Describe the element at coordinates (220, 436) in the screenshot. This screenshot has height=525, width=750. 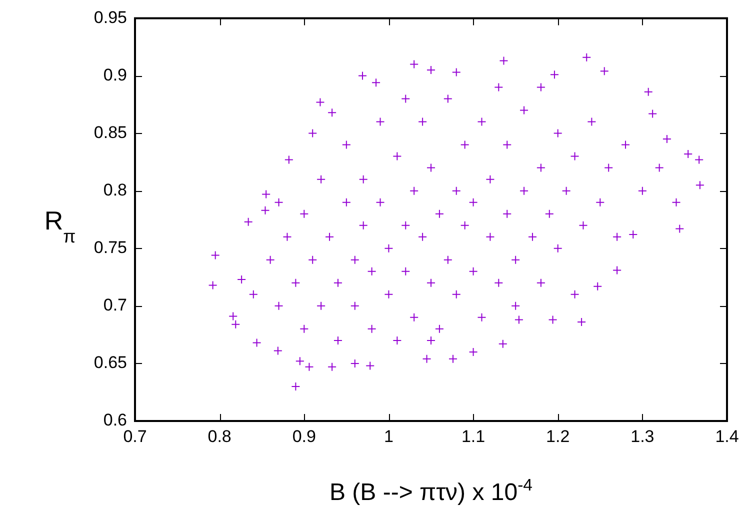
I see `x-tick-label: 0.8` at that location.